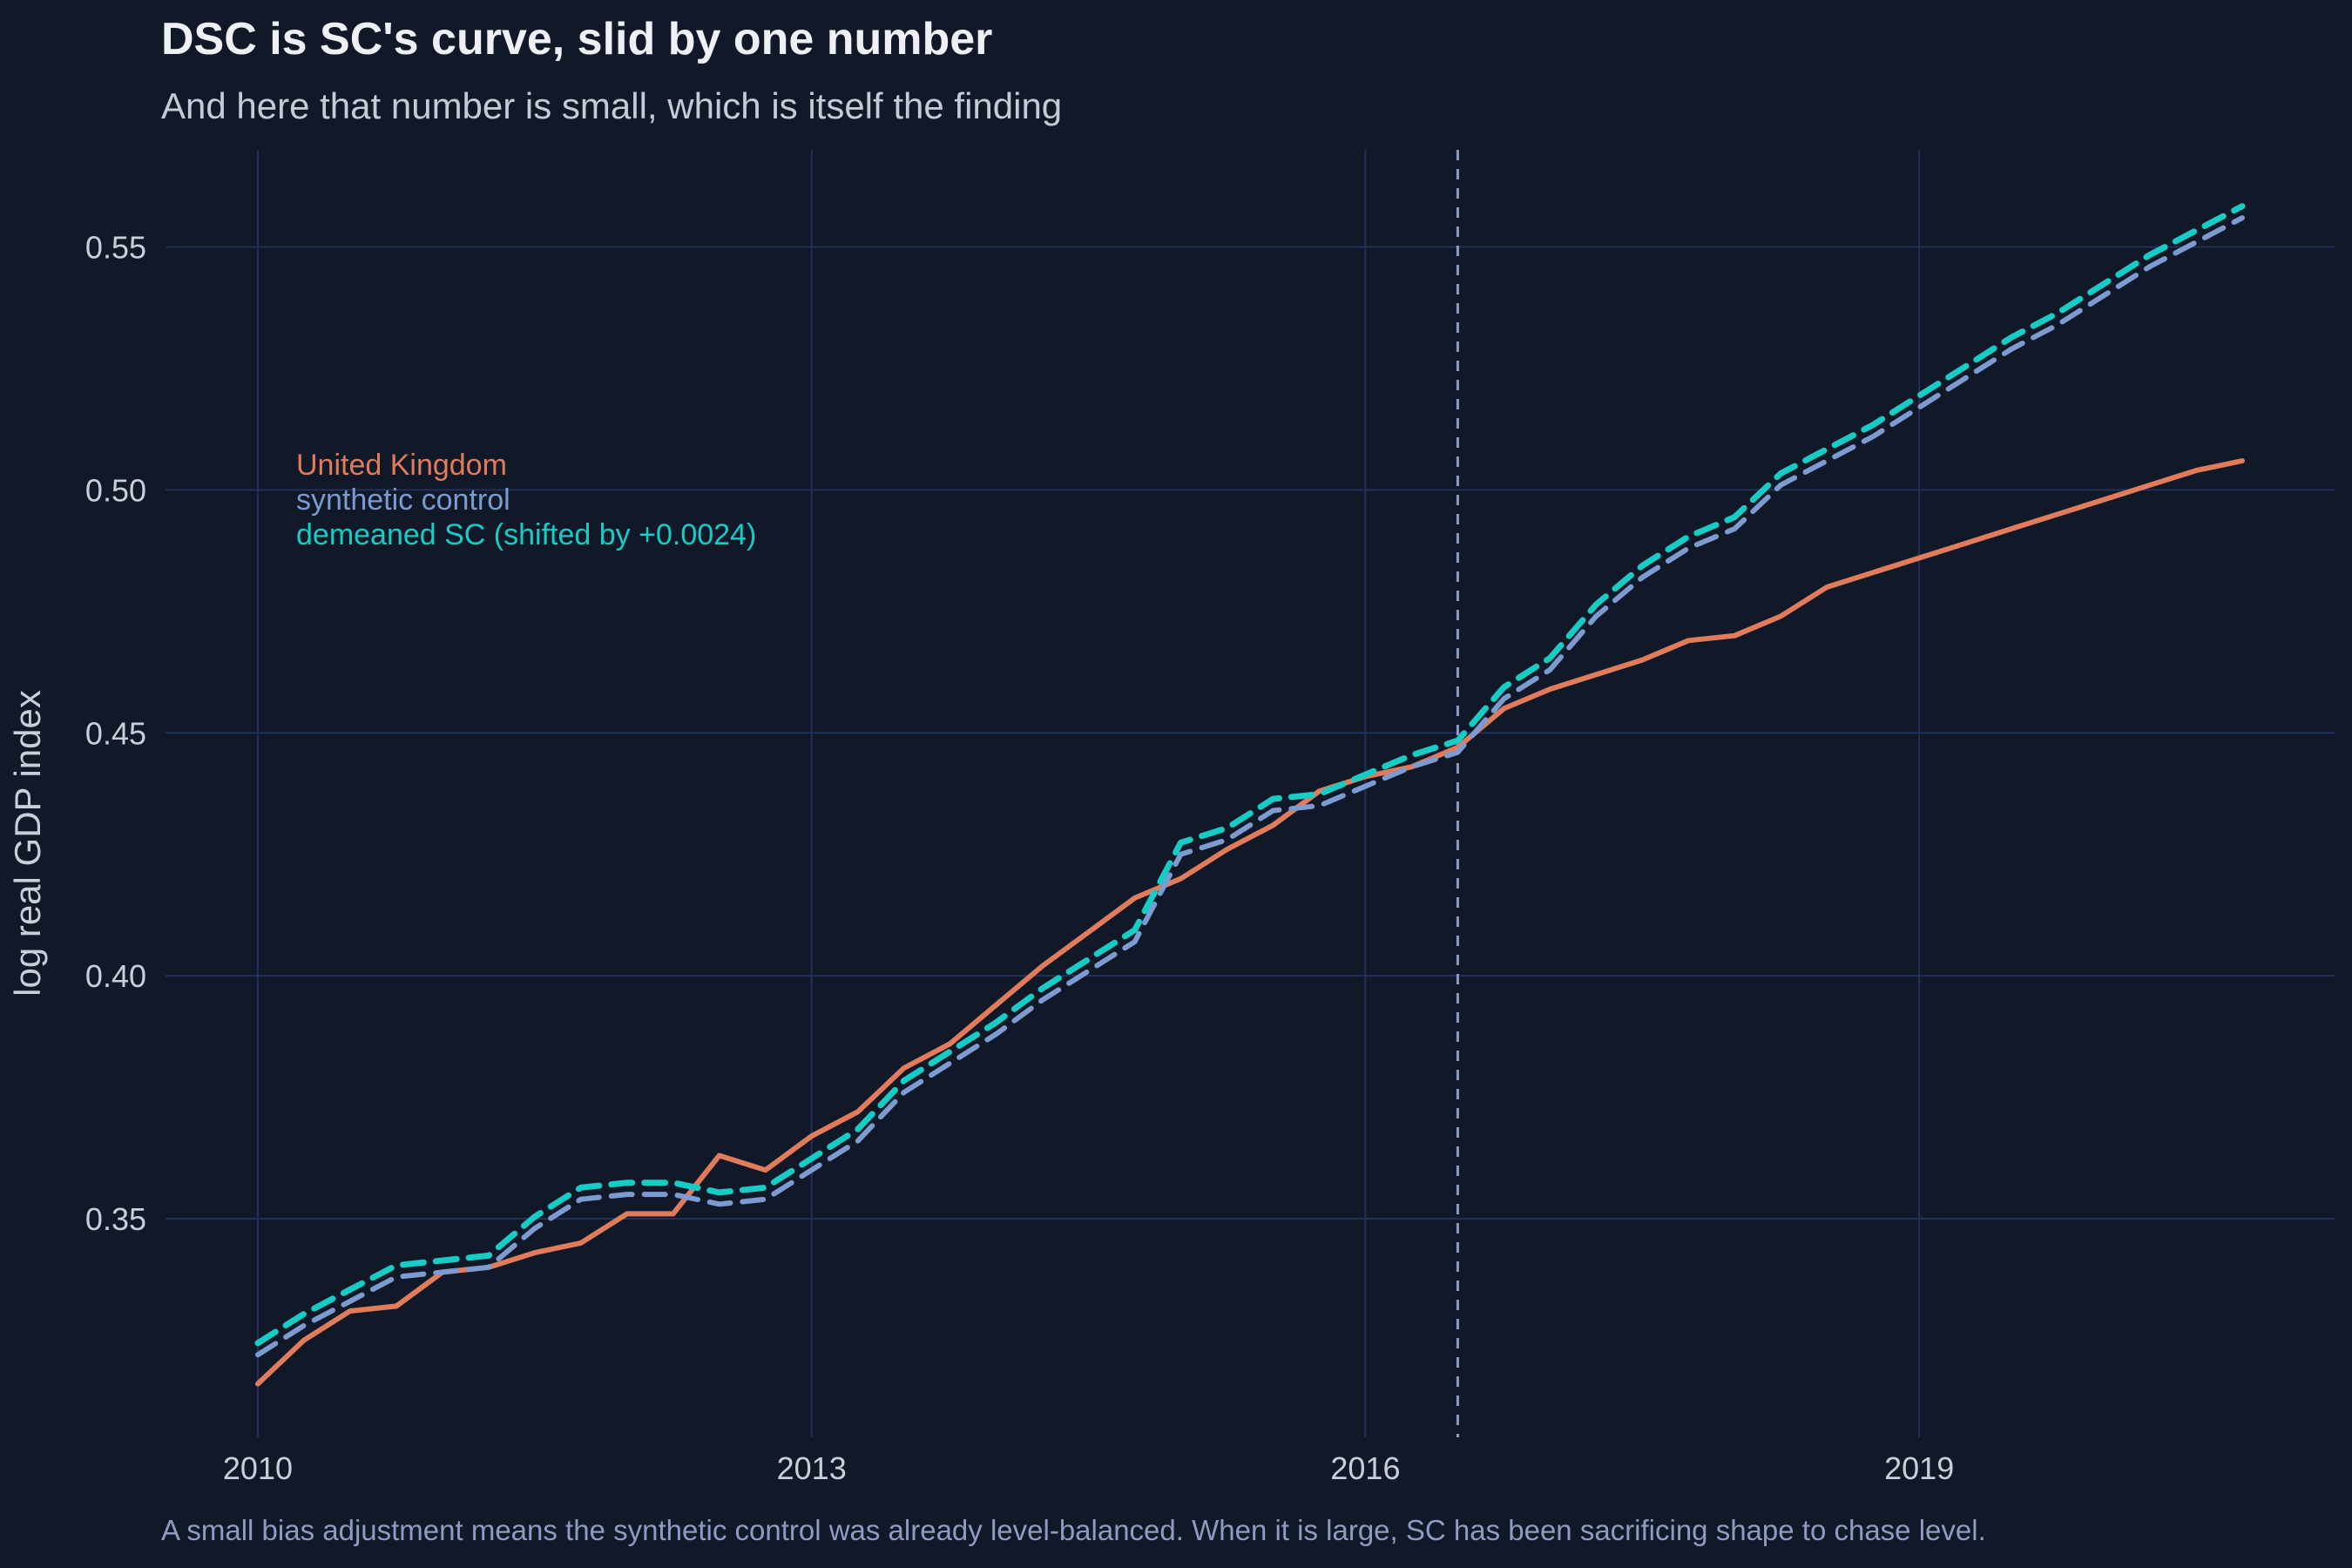 The image size is (2352, 1568). Describe the element at coordinates (115, 1219) in the screenshot. I see `y-tick-label-0.35: 0.35` at that location.